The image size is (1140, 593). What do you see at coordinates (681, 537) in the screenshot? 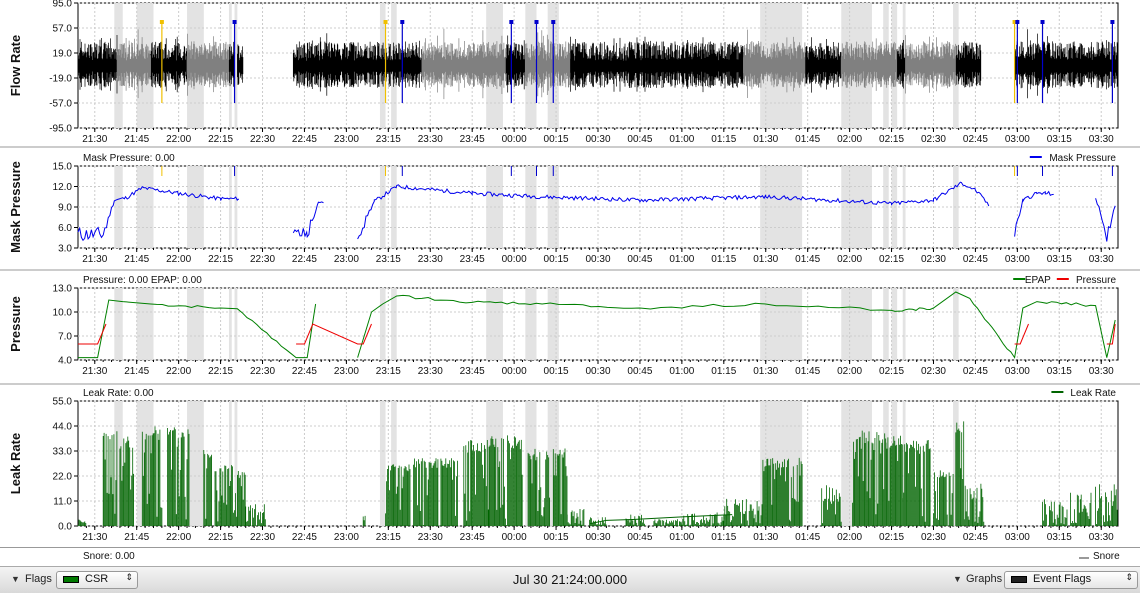
I see `x-tick-label: 01:00` at bounding box center [681, 537].